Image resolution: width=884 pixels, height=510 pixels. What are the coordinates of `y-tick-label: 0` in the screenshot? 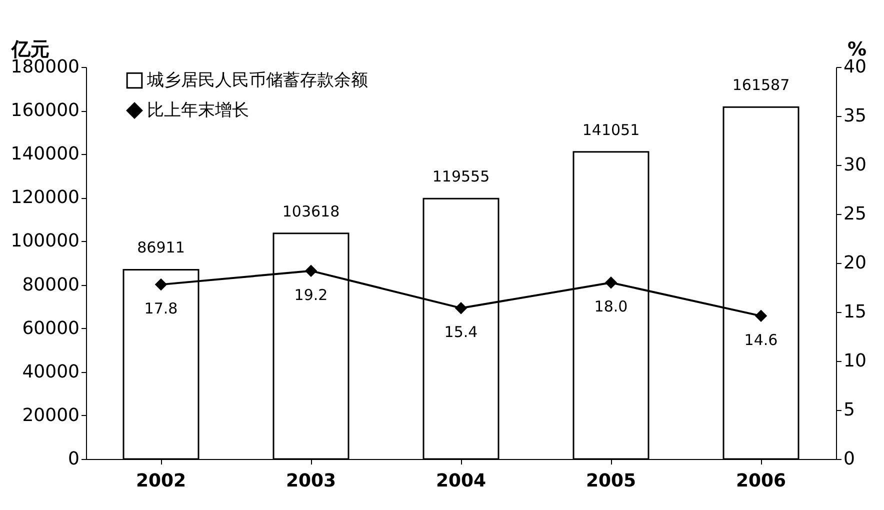 It's located at (74, 459).